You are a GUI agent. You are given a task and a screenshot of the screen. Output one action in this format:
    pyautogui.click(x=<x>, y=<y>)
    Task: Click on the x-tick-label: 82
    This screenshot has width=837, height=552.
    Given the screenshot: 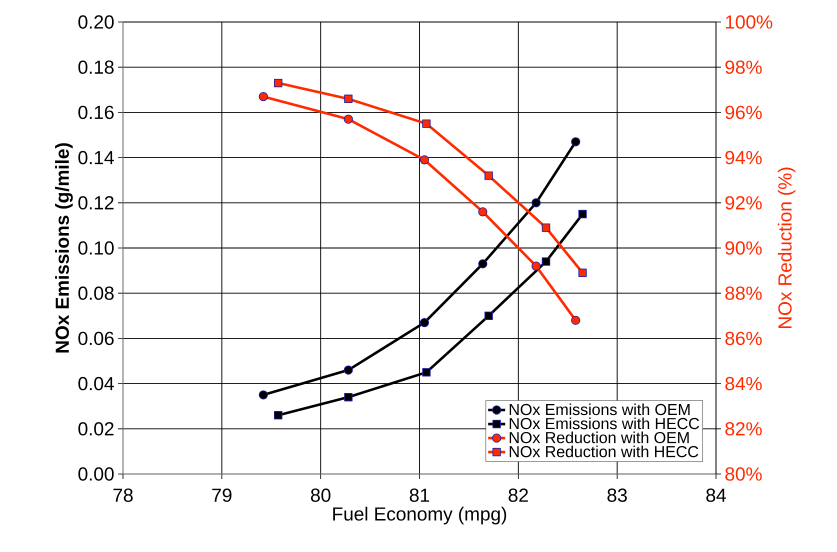 What is the action you would take?
    pyautogui.click(x=518, y=495)
    